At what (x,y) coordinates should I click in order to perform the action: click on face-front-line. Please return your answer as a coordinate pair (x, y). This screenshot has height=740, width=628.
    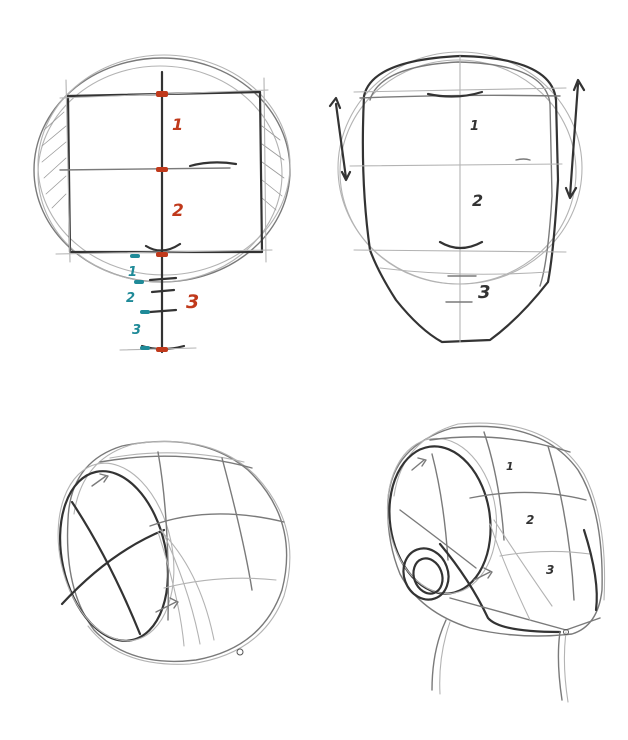
    Looking at the image, I should click on (590, 570).